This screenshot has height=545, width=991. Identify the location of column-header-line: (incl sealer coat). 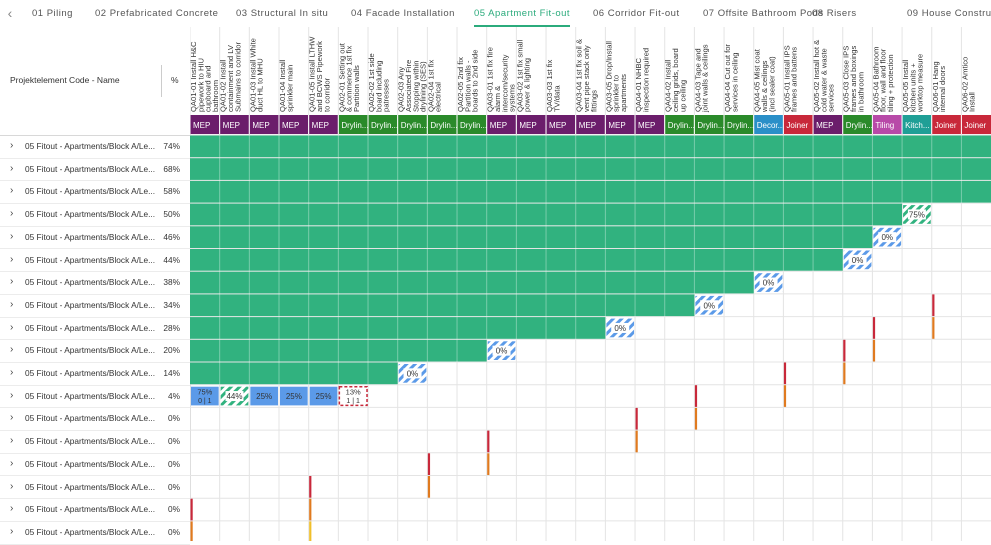
(771, 84).